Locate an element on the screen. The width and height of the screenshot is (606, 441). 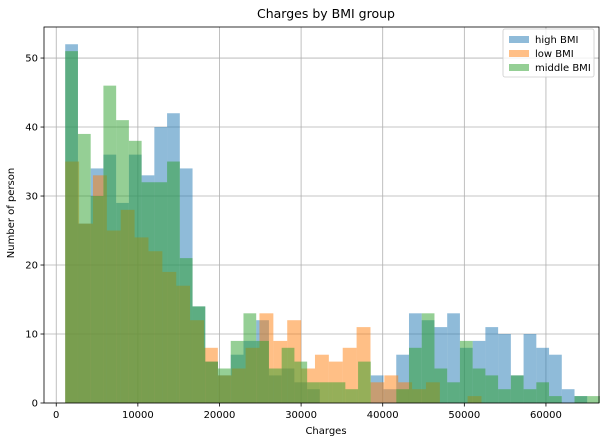
y-tick-label: 20 is located at coordinates (31, 266).